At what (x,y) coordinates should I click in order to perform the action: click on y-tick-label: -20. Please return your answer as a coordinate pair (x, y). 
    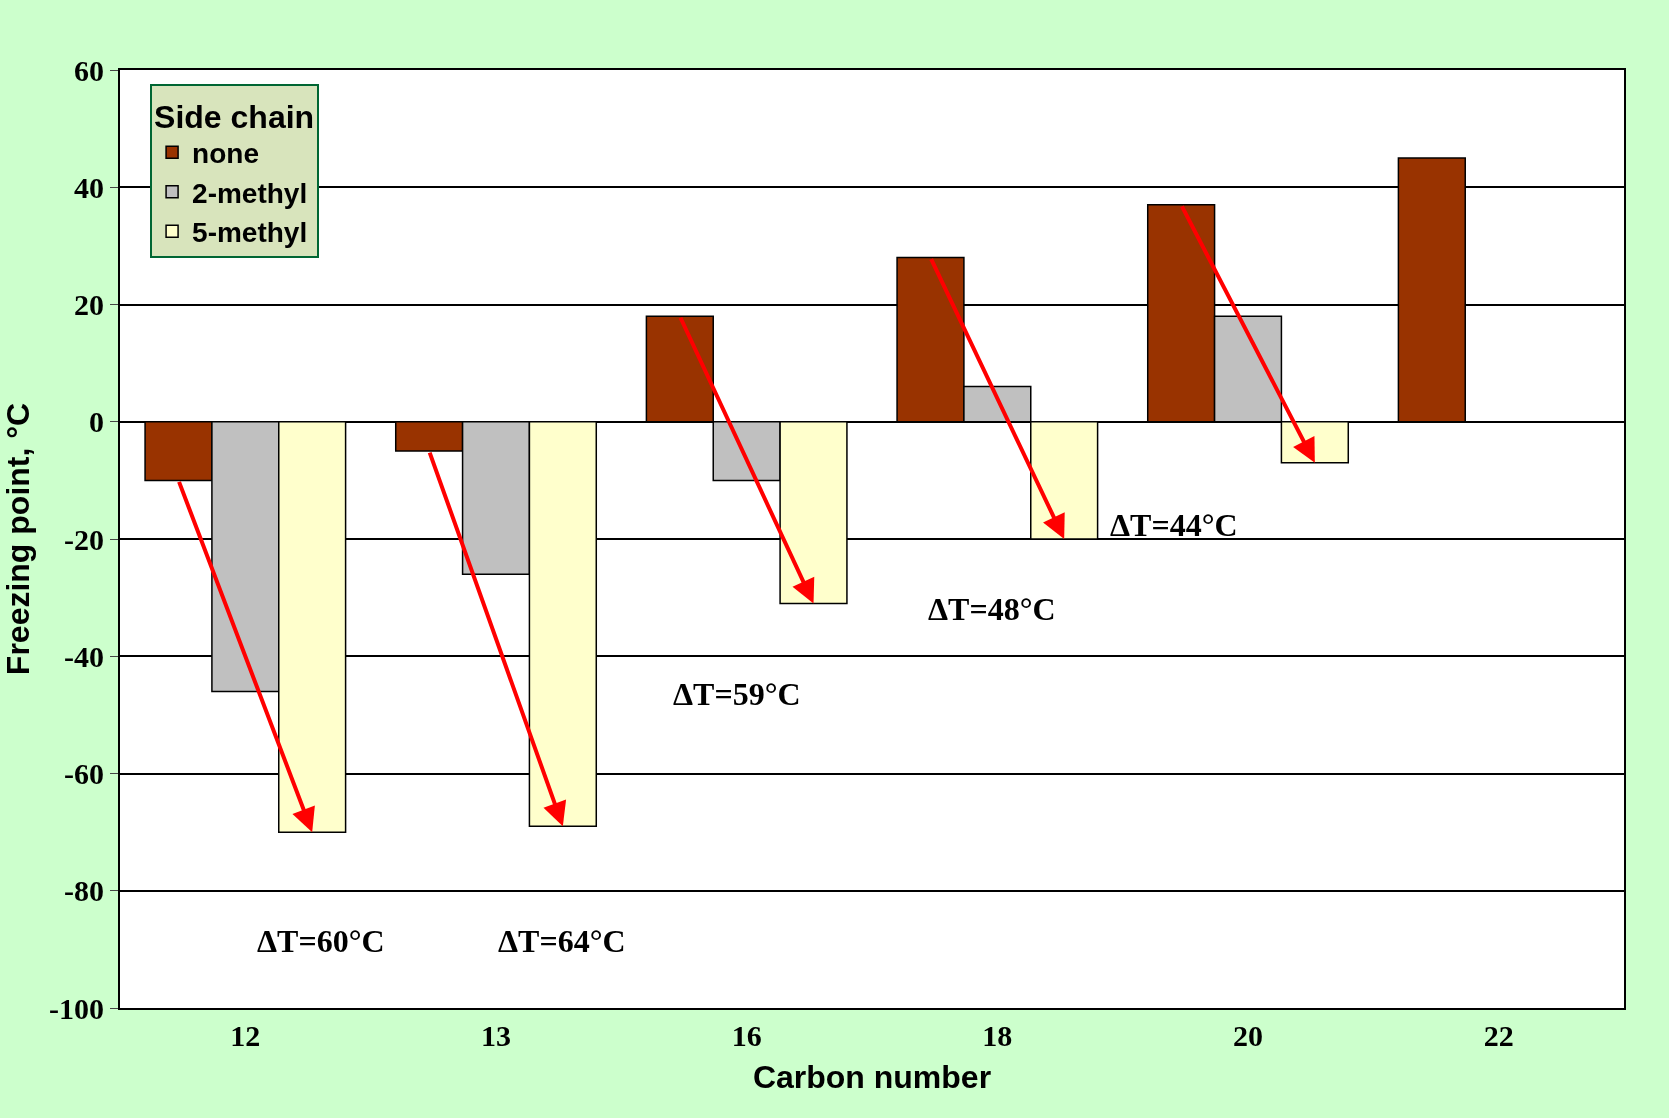
    Looking at the image, I should click on (84, 539).